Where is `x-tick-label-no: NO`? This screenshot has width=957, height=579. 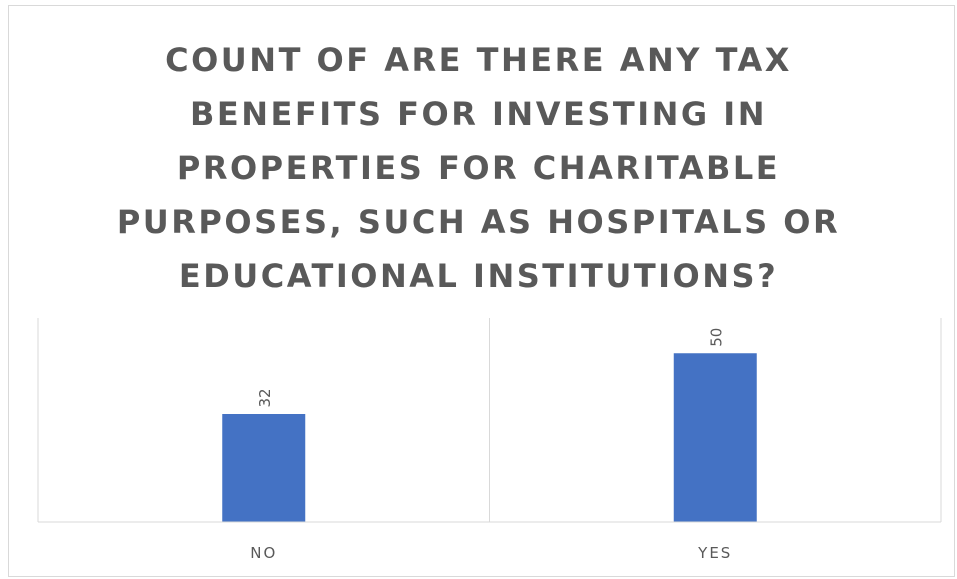
x-tick-label-no: NO is located at coordinates (263, 553).